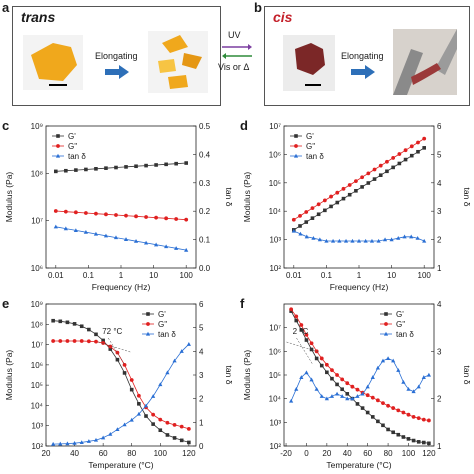 The width and height of the screenshot is (474, 474). What do you see at coordinates (175, 44) in the screenshot?
I see `trans-fragment` at bounding box center [175, 44].